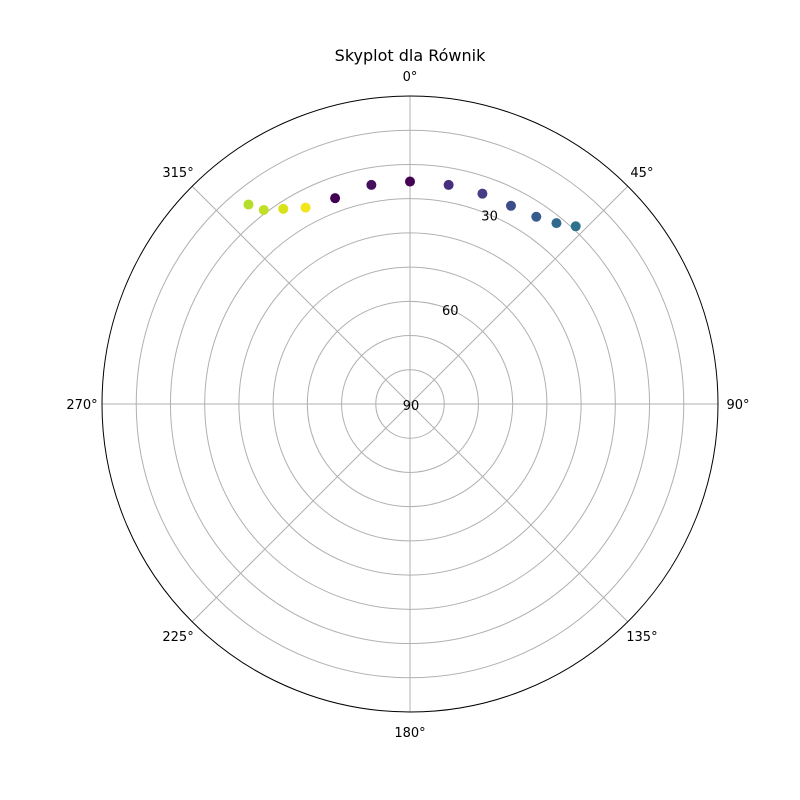  I want to click on theta-tick-label: 315°, so click(177, 173).